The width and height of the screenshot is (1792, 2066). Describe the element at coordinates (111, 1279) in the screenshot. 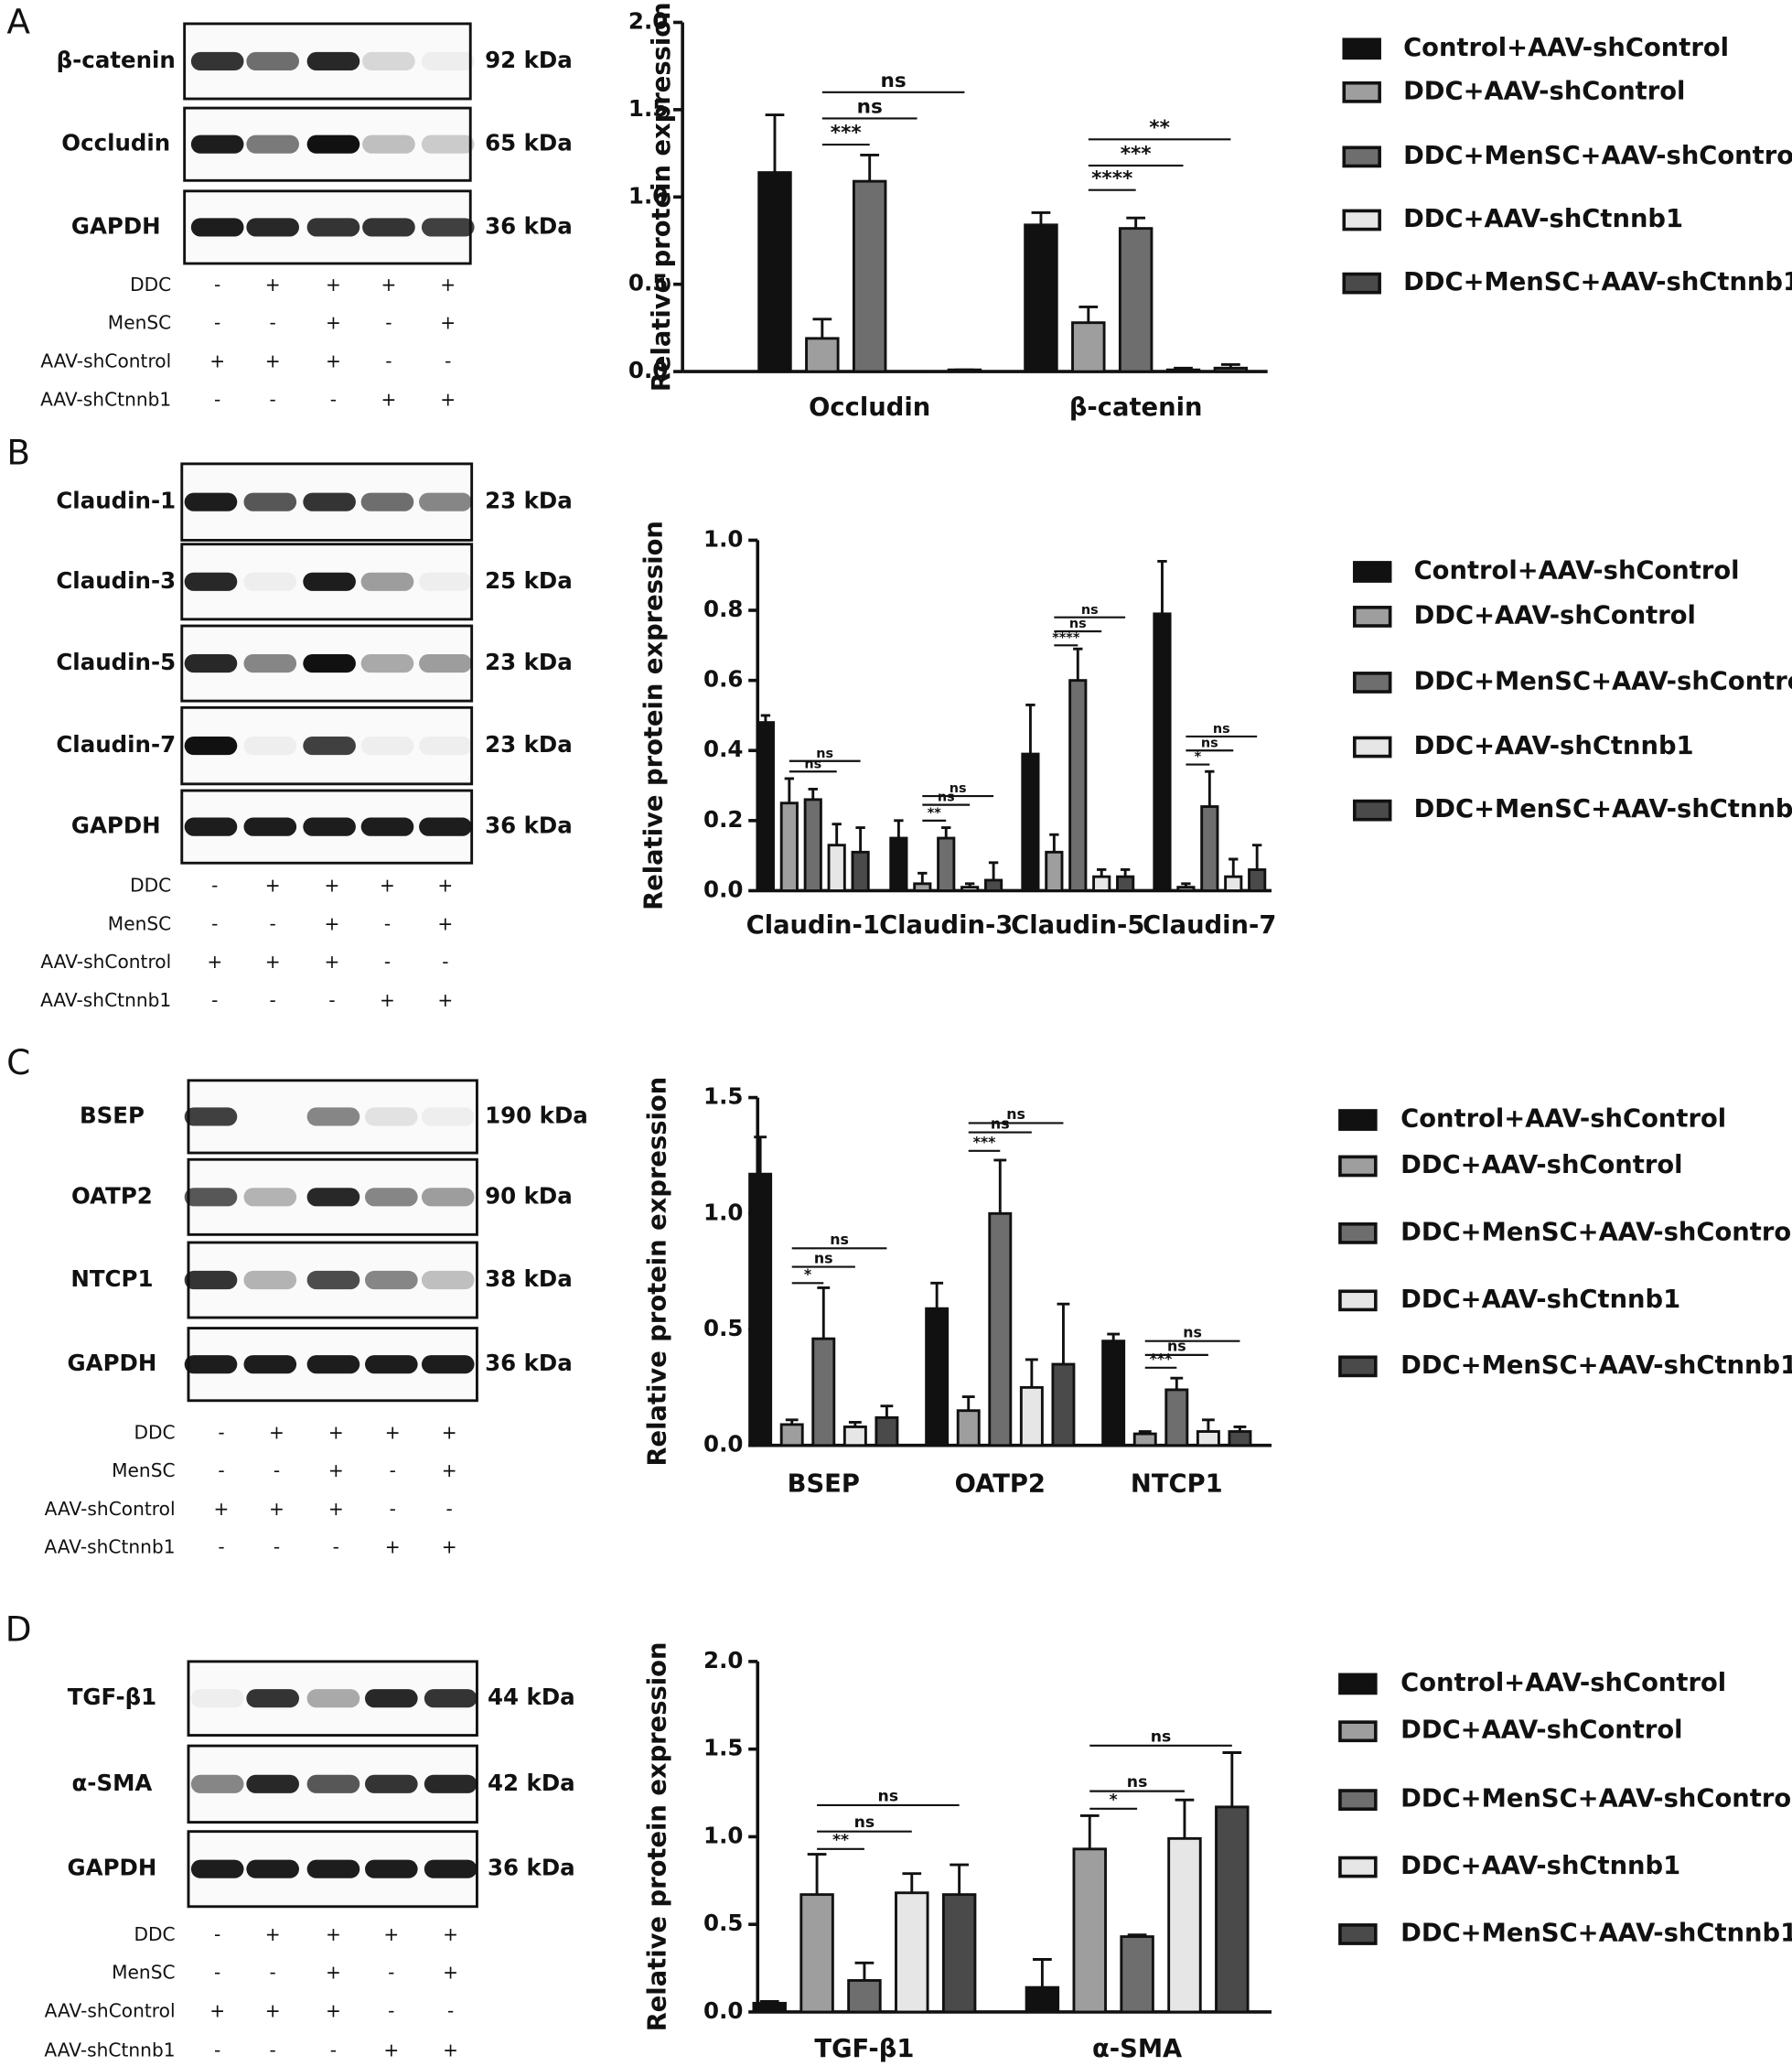

I see `protein-label: NTCP1` at that location.